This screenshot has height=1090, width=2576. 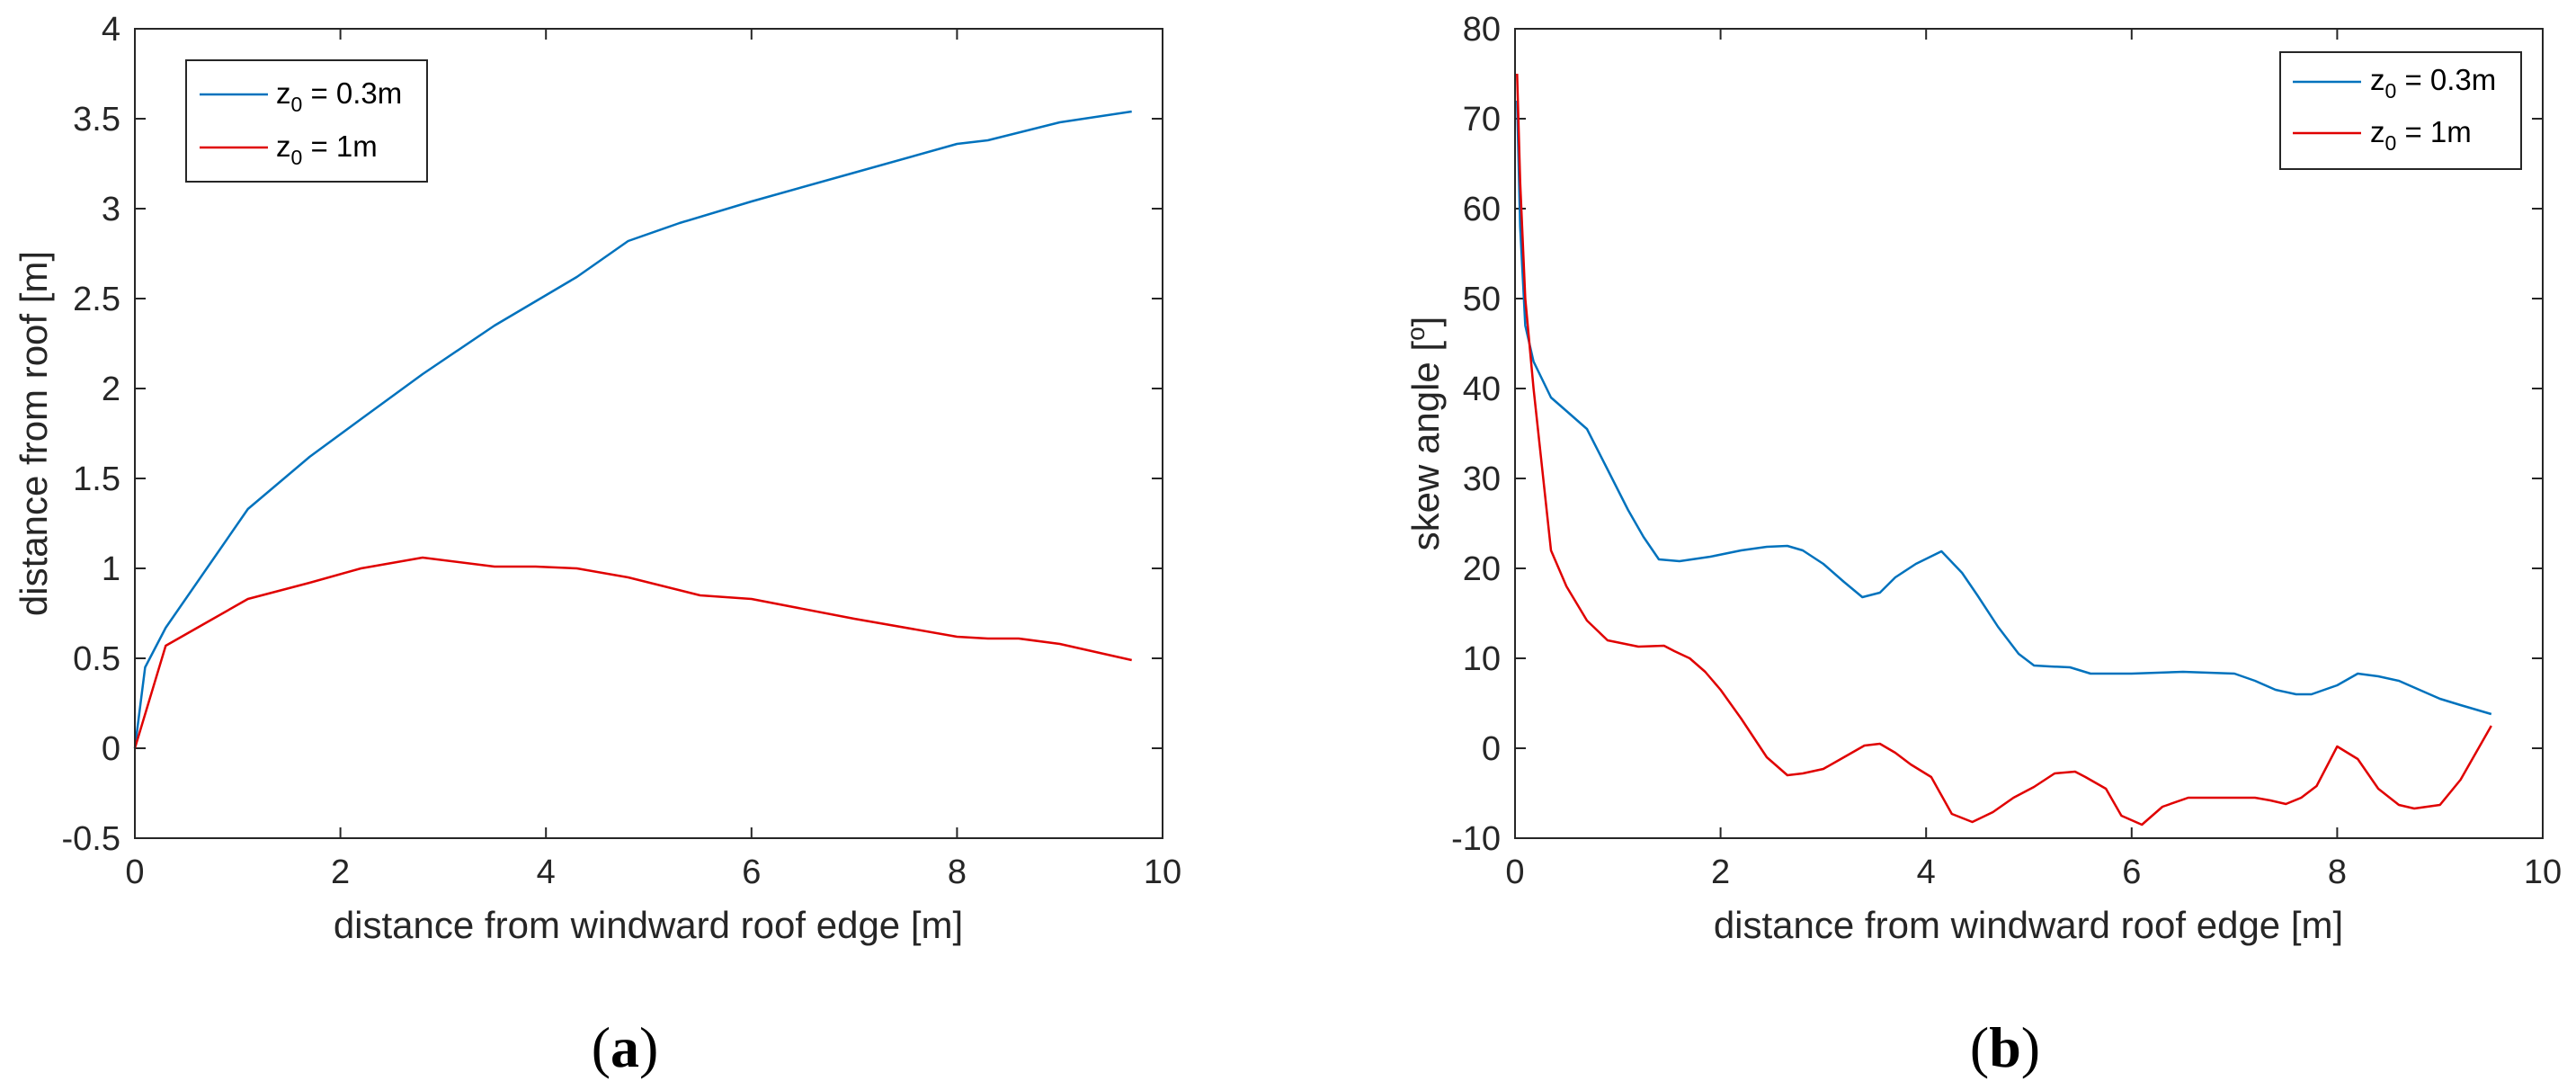 What do you see at coordinates (1482, 389) in the screenshot?
I see `chart-b-y-tick-label: 40` at bounding box center [1482, 389].